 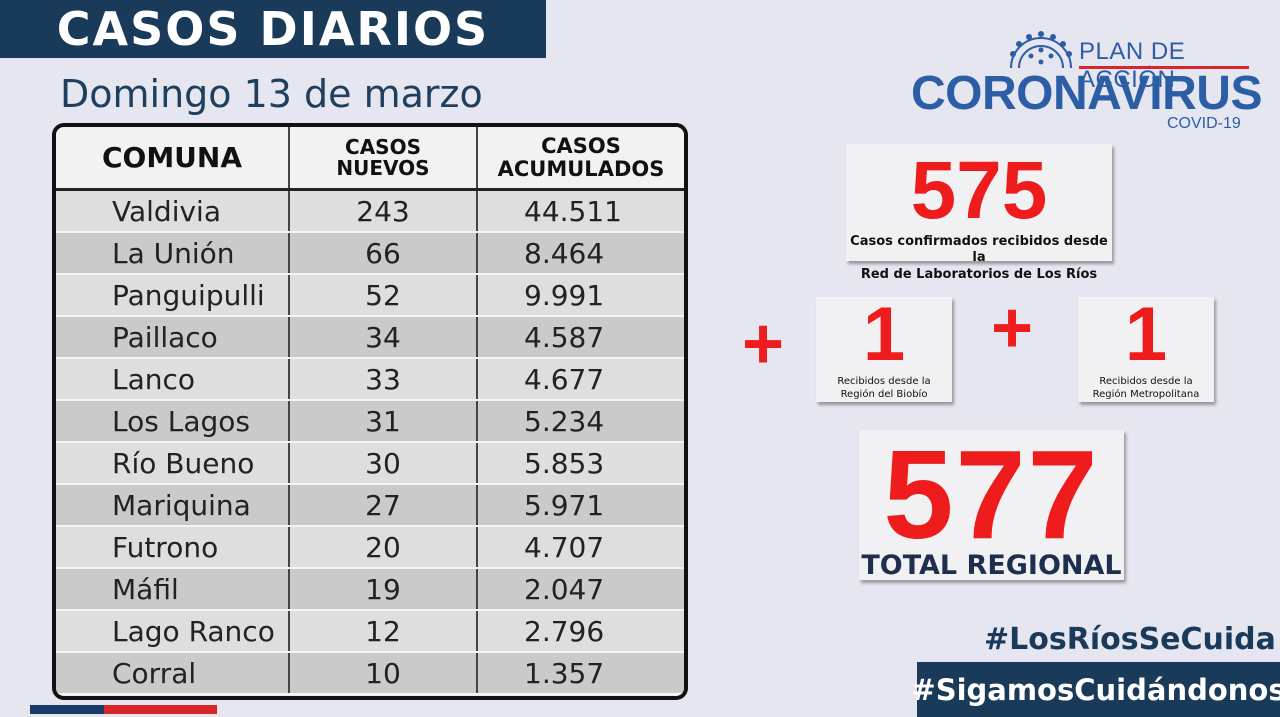 I want to click on column-header-casos-acumulados: CASOS ACUMULADOS, so click(x=580, y=157).